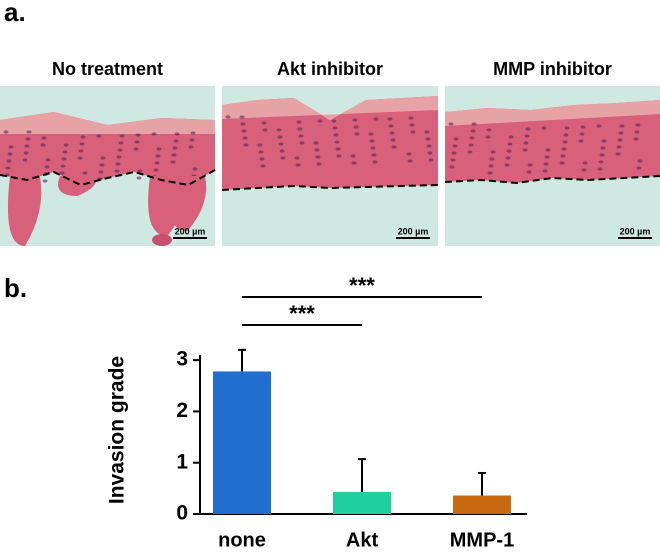 The height and width of the screenshot is (555, 660). Describe the element at coordinates (107, 69) in the screenshot. I see `image-title: No treatment` at that location.